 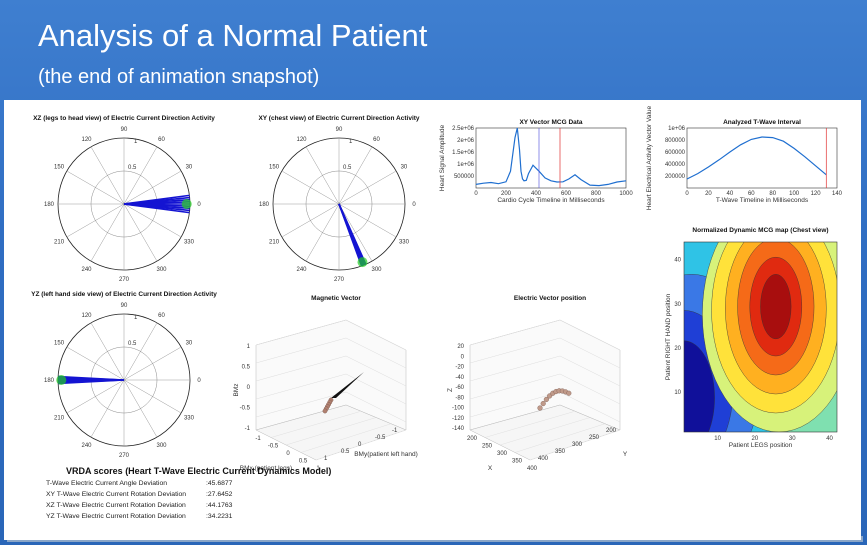 I want to click on x-tick-label: 80, so click(x=772, y=194).